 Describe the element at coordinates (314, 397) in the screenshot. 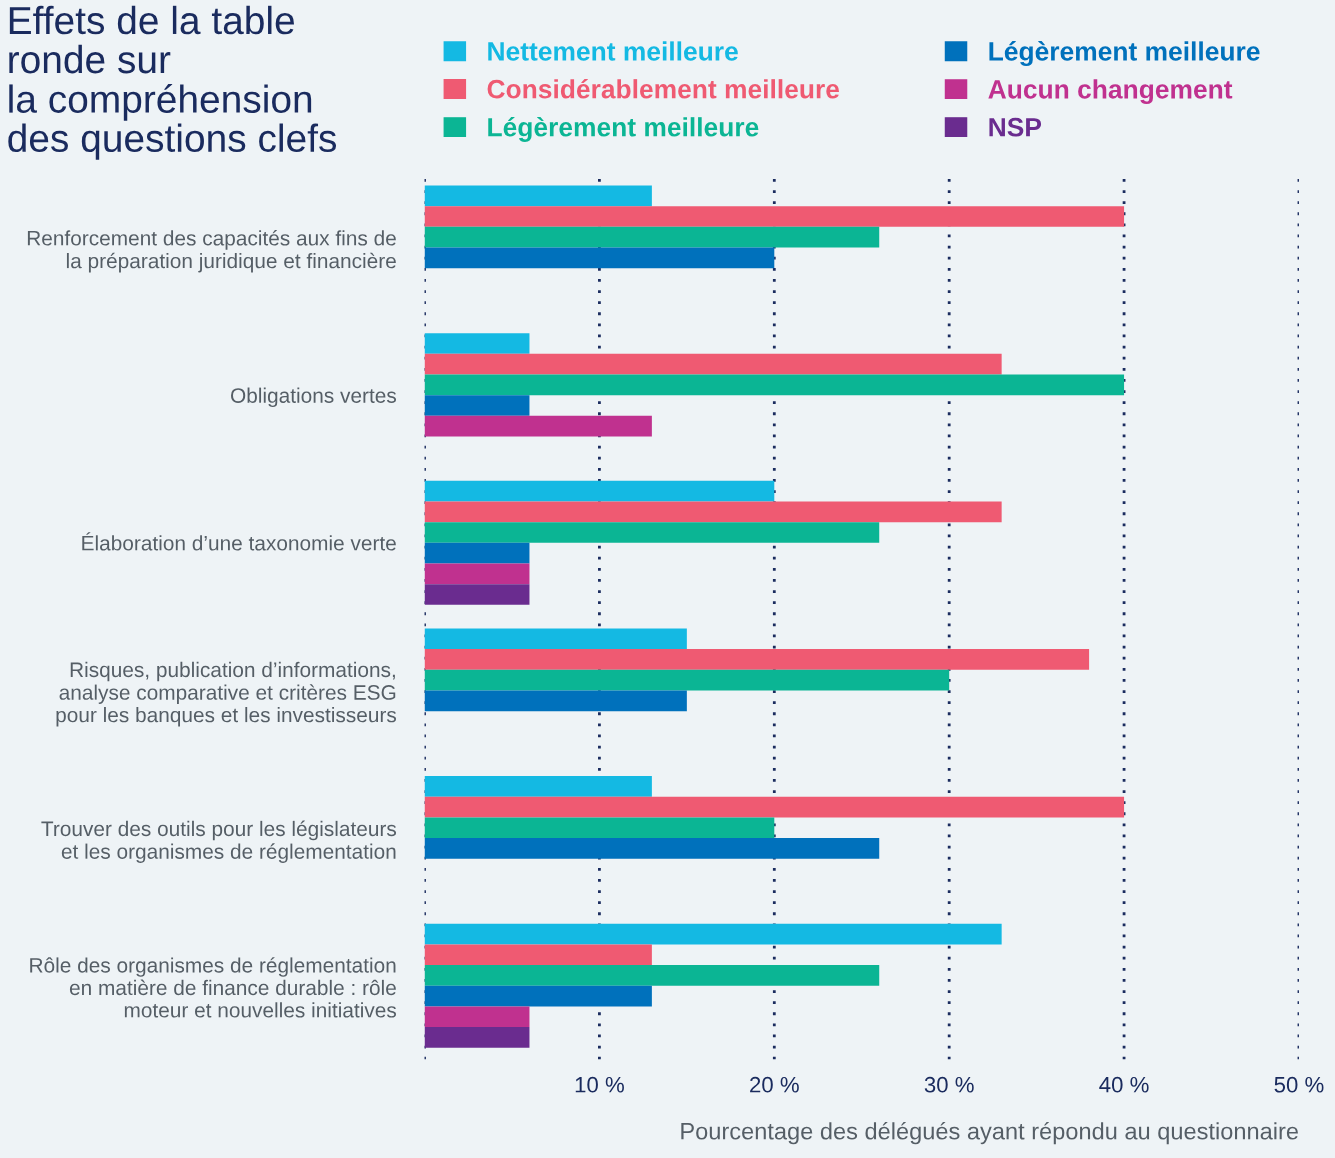

I see `y-tick-label: Obligations vertes` at that location.